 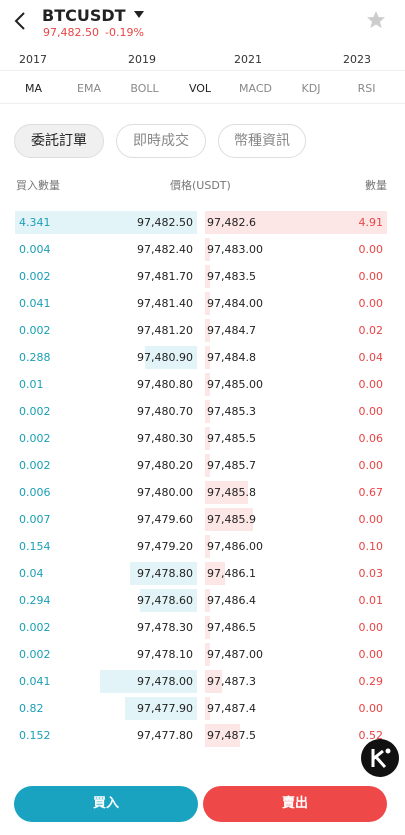 What do you see at coordinates (35, 600) in the screenshot?
I see `bid-quantity: 0.294` at bounding box center [35, 600].